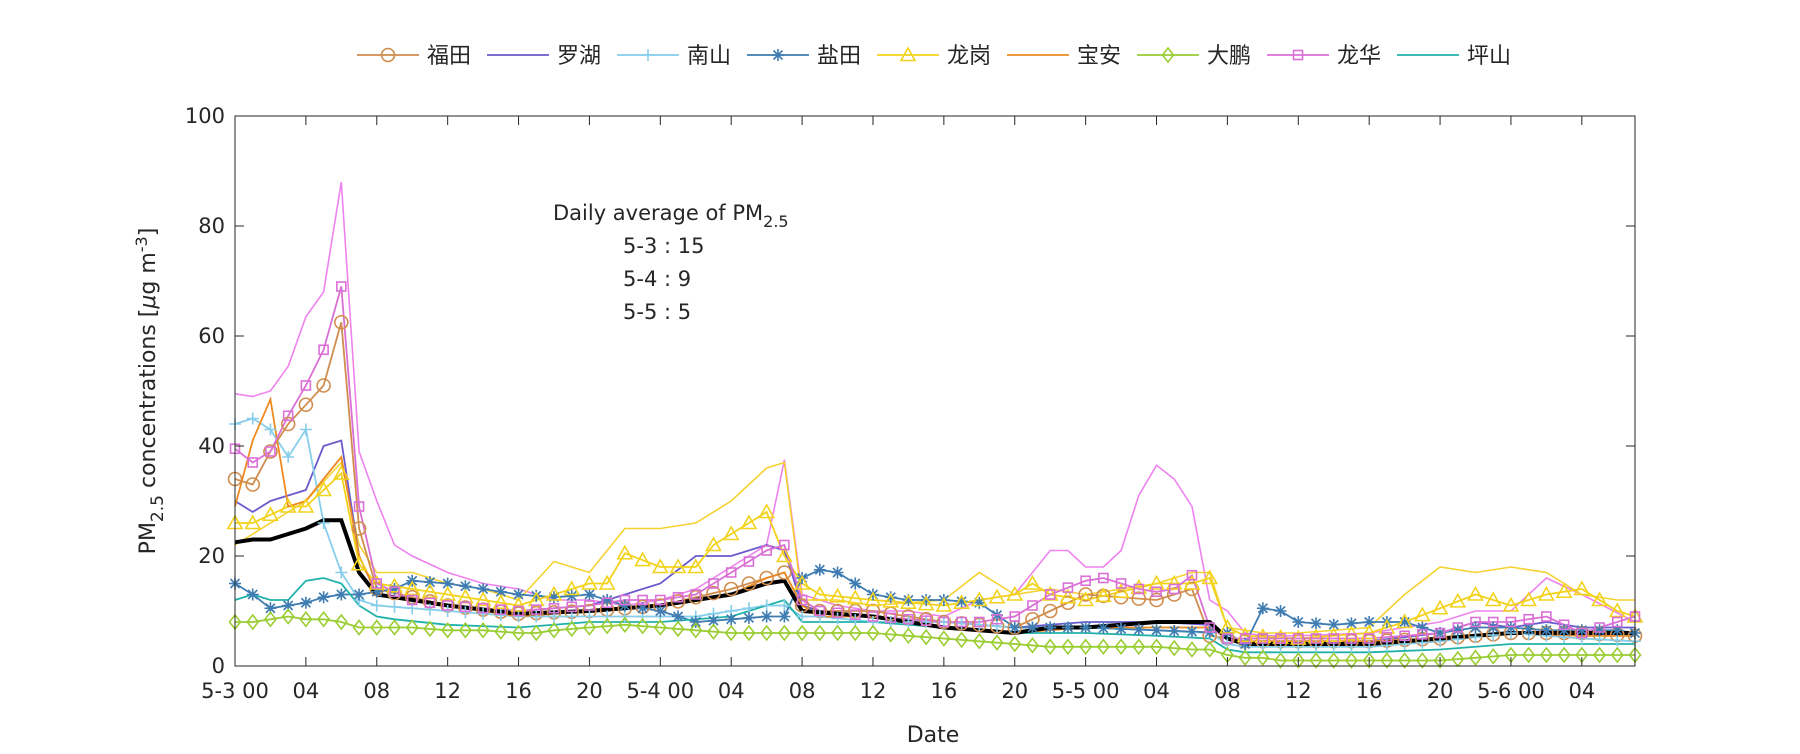  What do you see at coordinates (709, 56) in the screenshot?
I see `legend-label: 南山` at bounding box center [709, 56].